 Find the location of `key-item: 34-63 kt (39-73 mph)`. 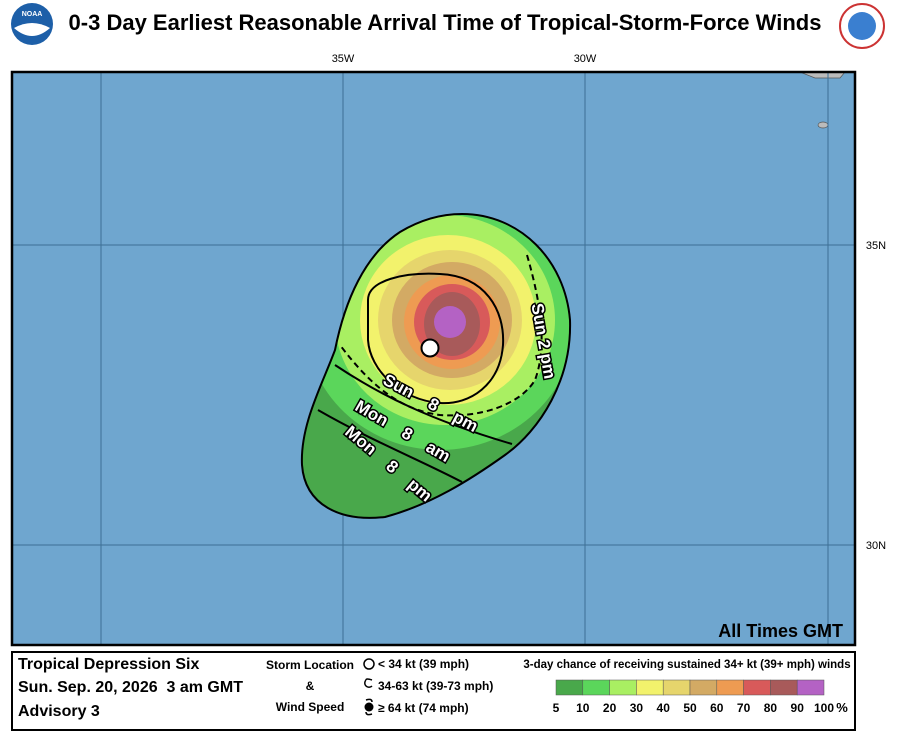

key-item: 34-63 kt (39-73 mph) is located at coordinates (435, 686).